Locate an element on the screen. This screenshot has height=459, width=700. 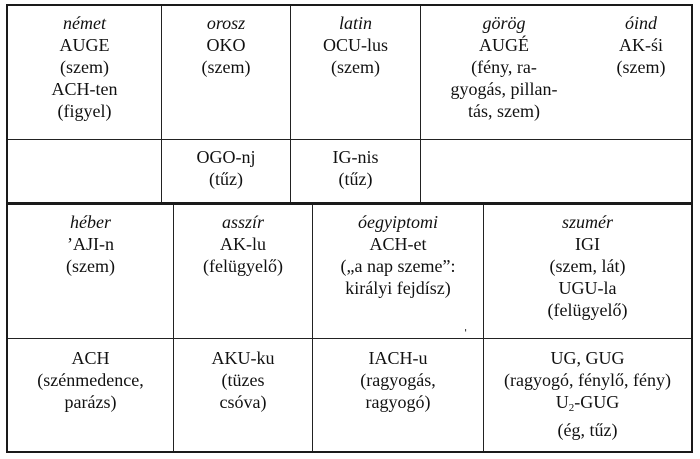
cell-oegyiptomi-2: IACH-u (ragyogás, ragyogó) is located at coordinates (398, 395).